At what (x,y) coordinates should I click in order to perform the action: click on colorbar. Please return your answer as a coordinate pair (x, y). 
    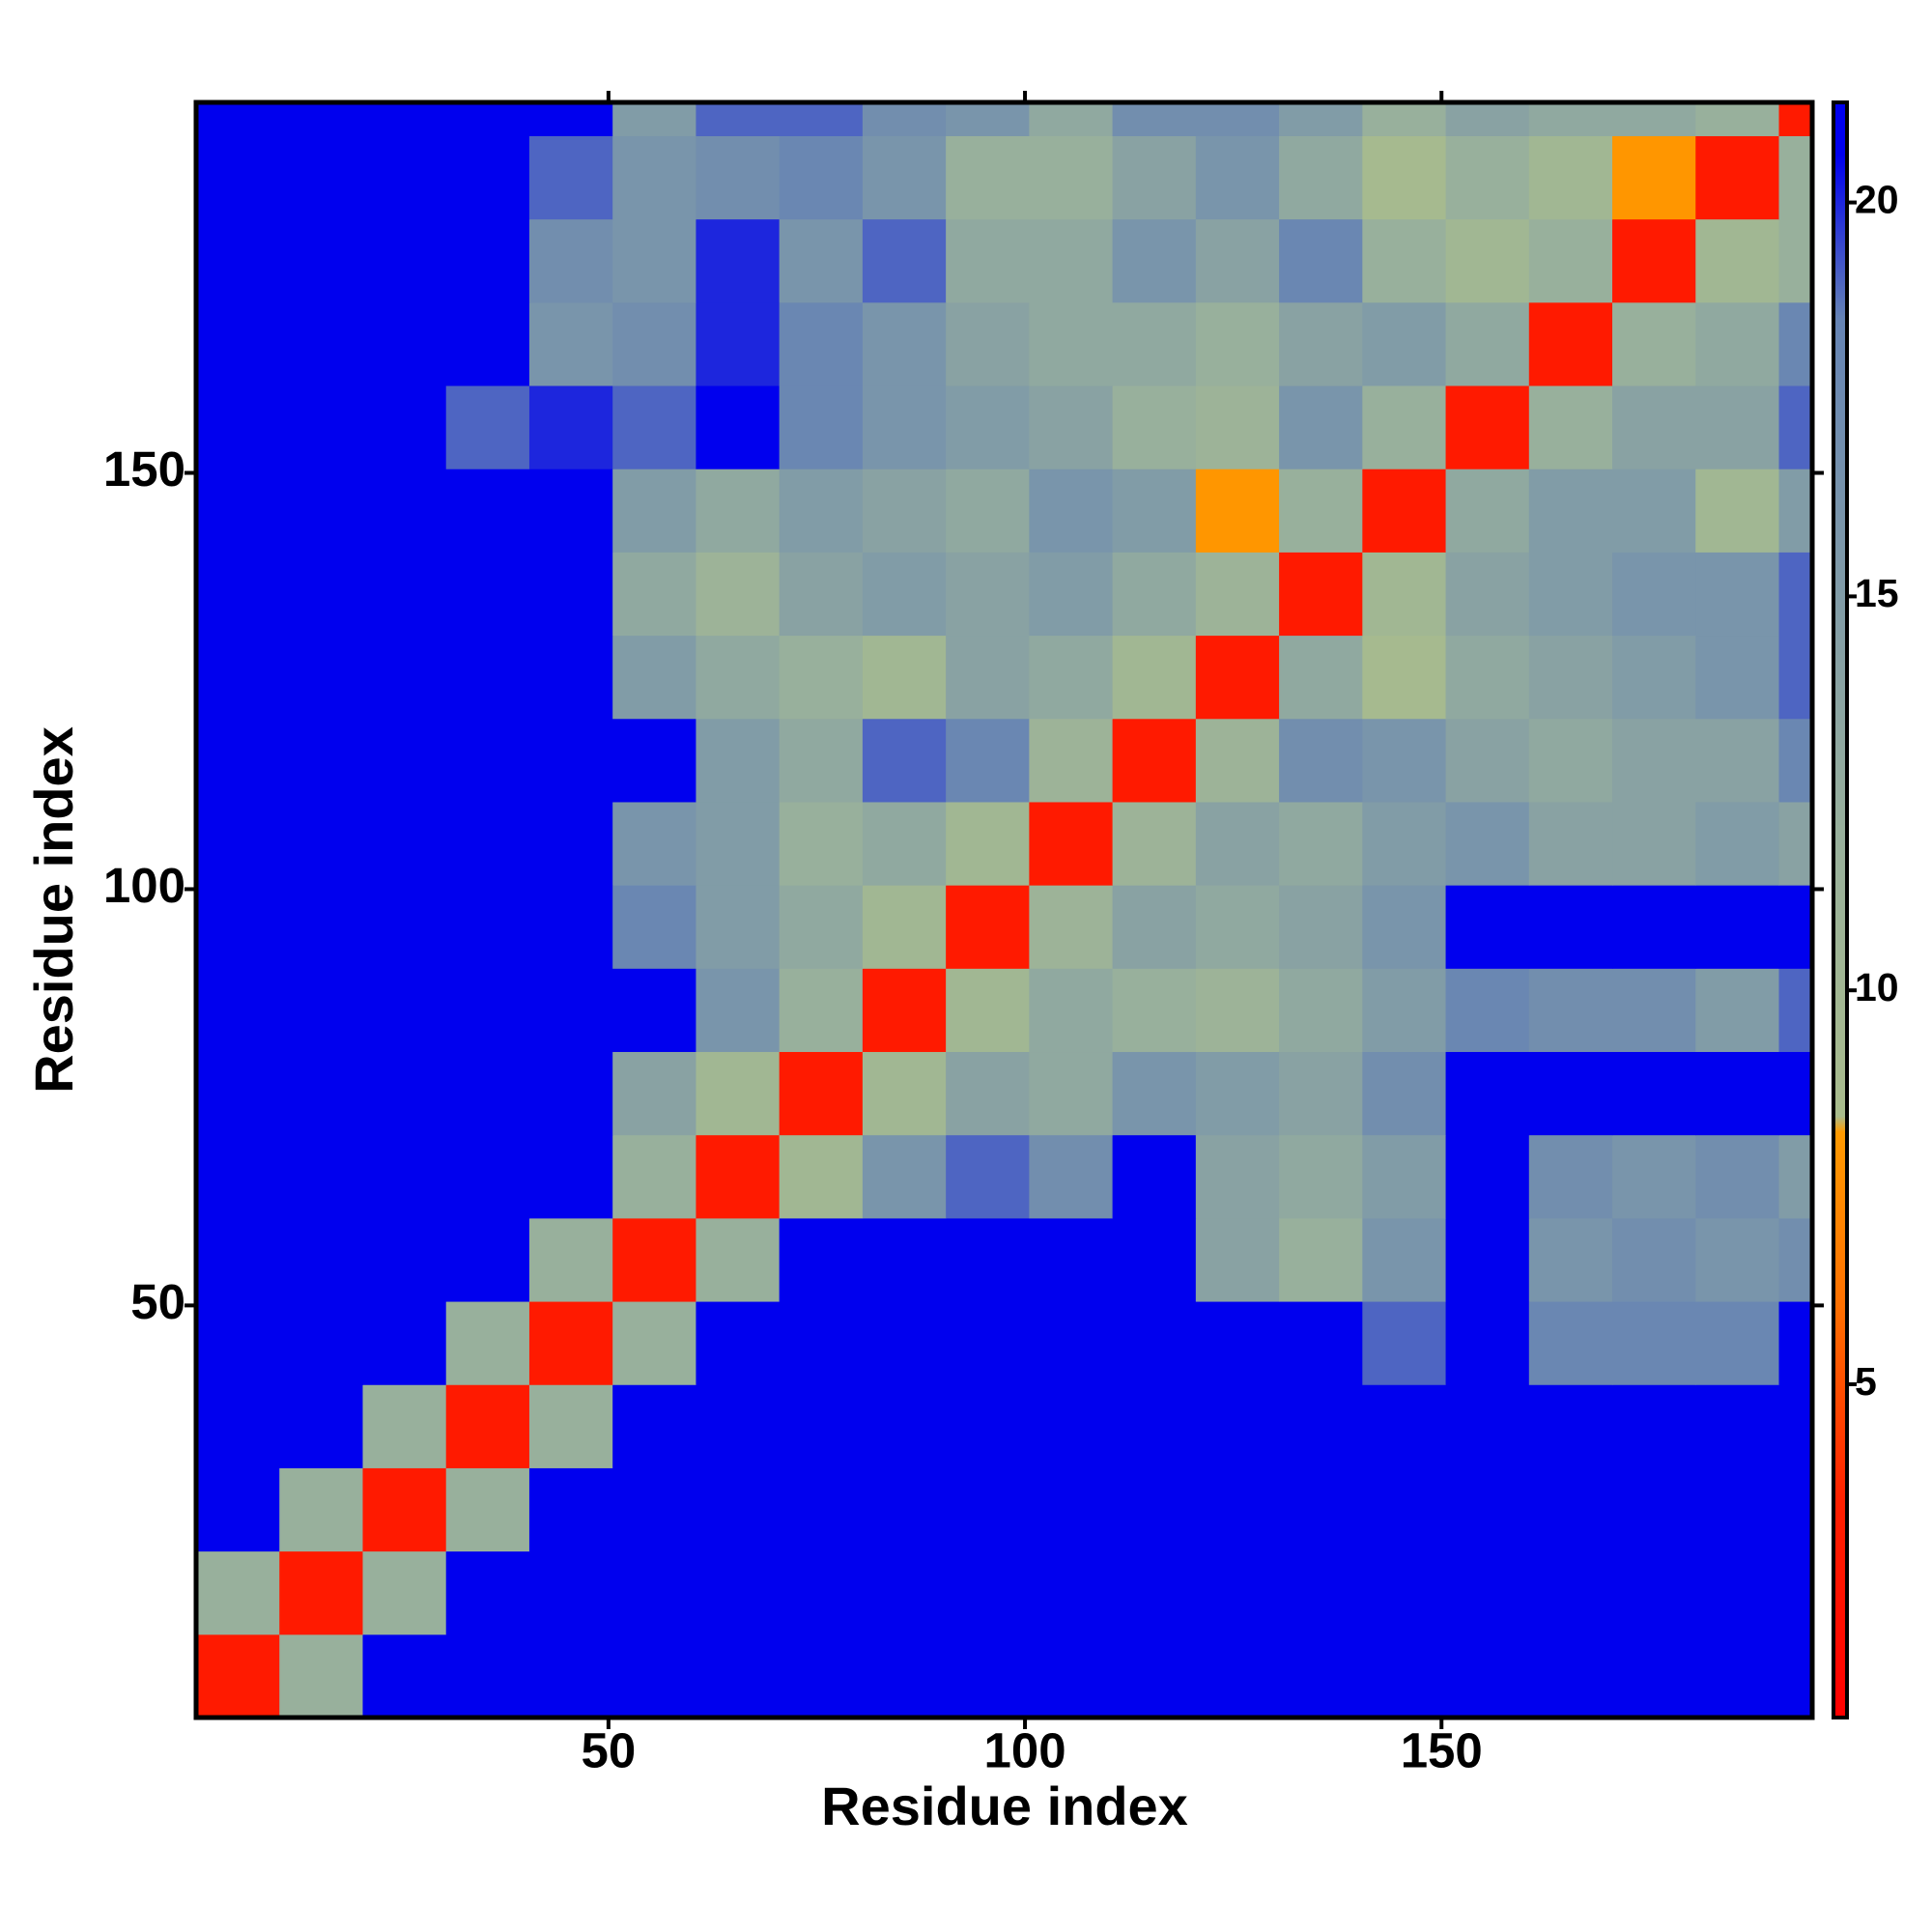
    Looking at the image, I should click on (1840, 909).